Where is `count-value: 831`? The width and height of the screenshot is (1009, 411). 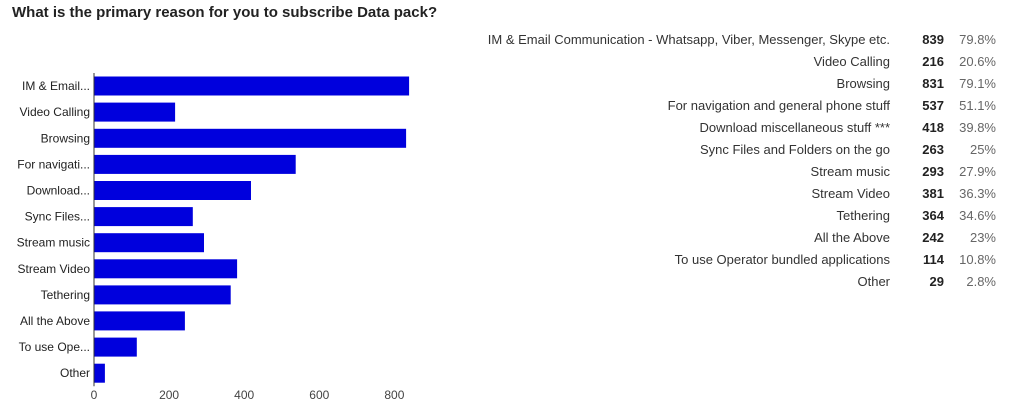
count-value: 831 is located at coordinates (933, 83).